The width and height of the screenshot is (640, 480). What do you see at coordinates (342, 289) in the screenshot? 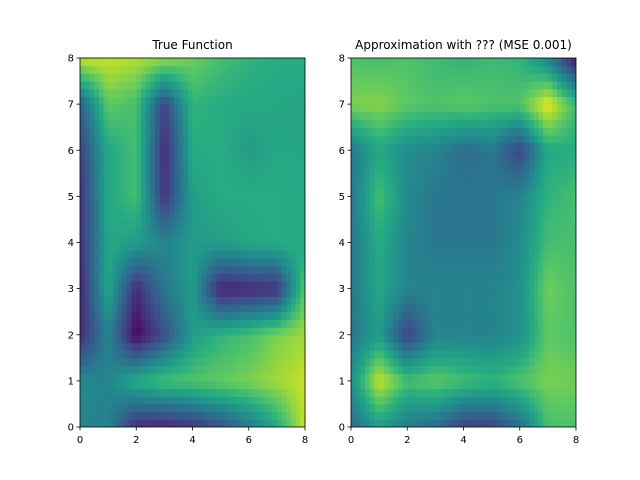
I see `y-tick-label: 3` at bounding box center [342, 289].